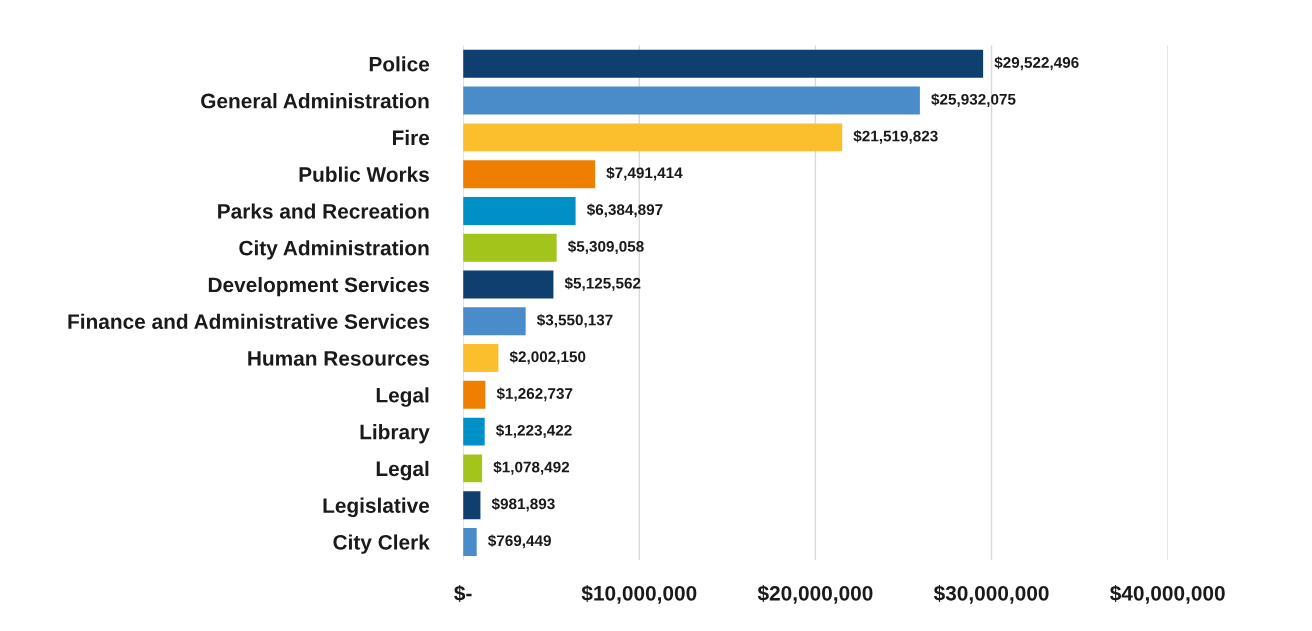  What do you see at coordinates (315, 101) in the screenshot?
I see `y-tick-label: General Administration` at bounding box center [315, 101].